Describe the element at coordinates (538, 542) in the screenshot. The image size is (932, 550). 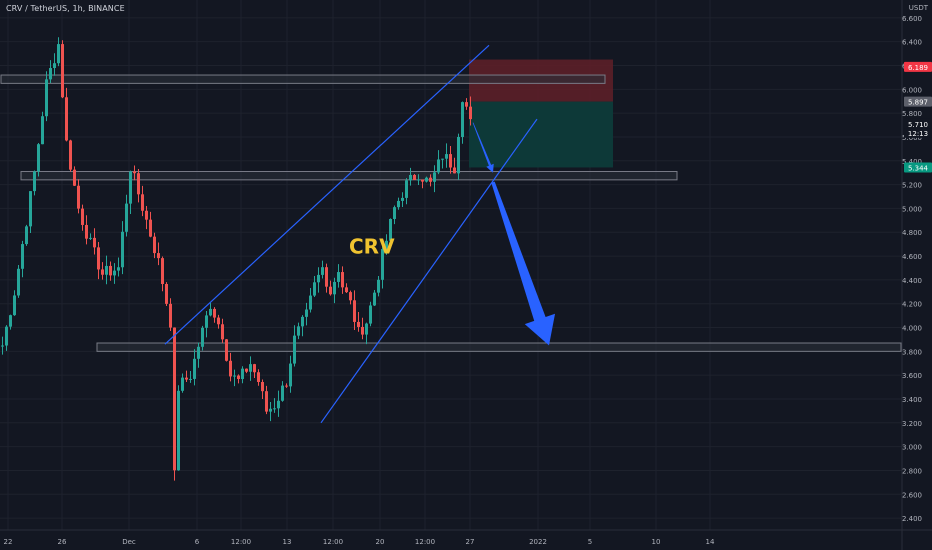
I see `x-tick-label: 2022` at that location.